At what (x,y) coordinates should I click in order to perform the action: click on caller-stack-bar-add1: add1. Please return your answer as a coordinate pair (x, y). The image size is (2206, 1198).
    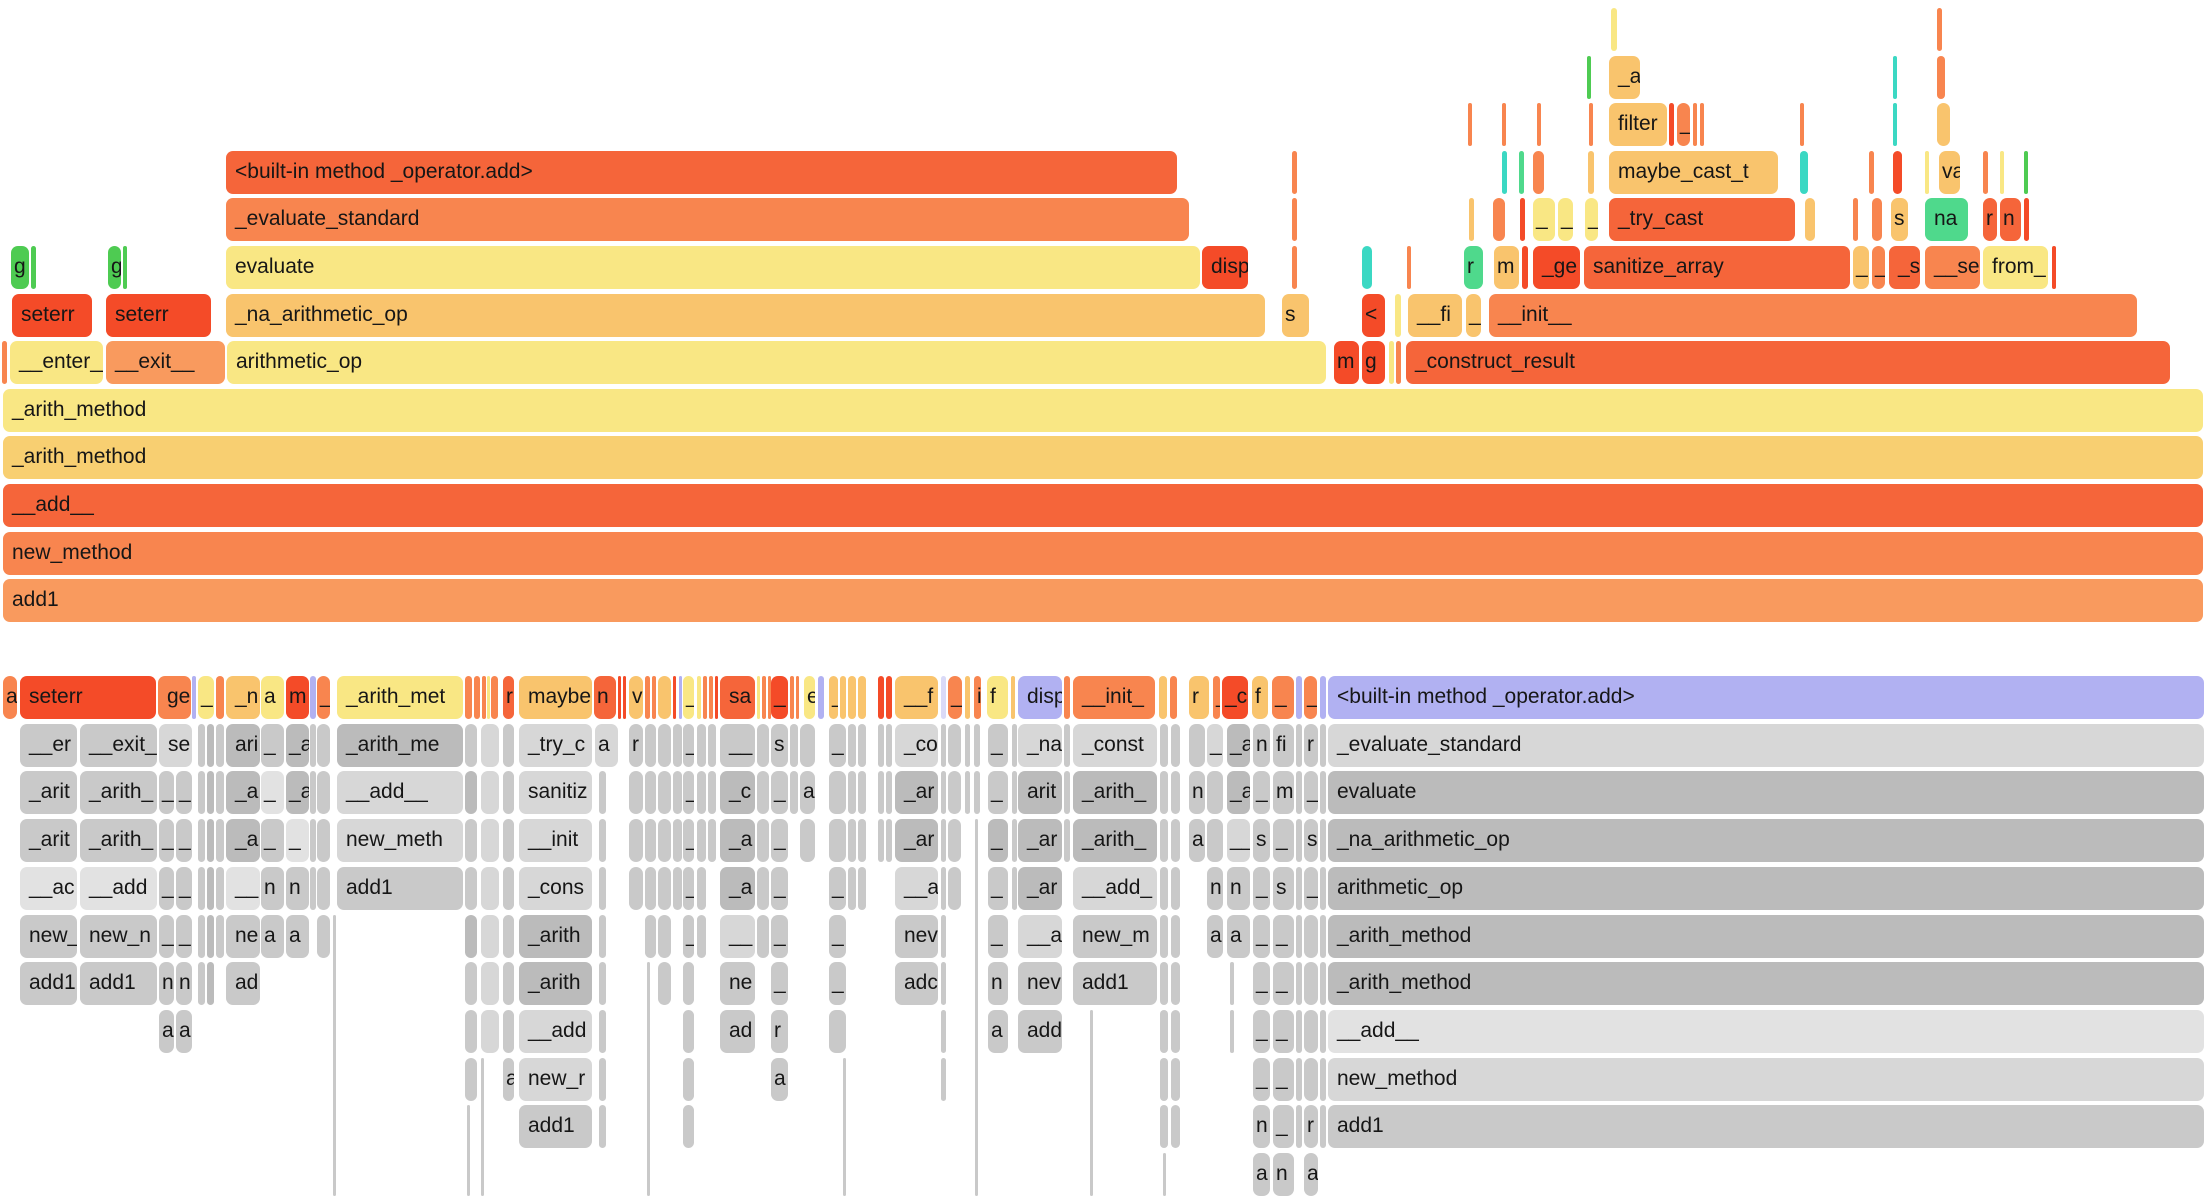
    Looking at the image, I should click on (1115, 984).